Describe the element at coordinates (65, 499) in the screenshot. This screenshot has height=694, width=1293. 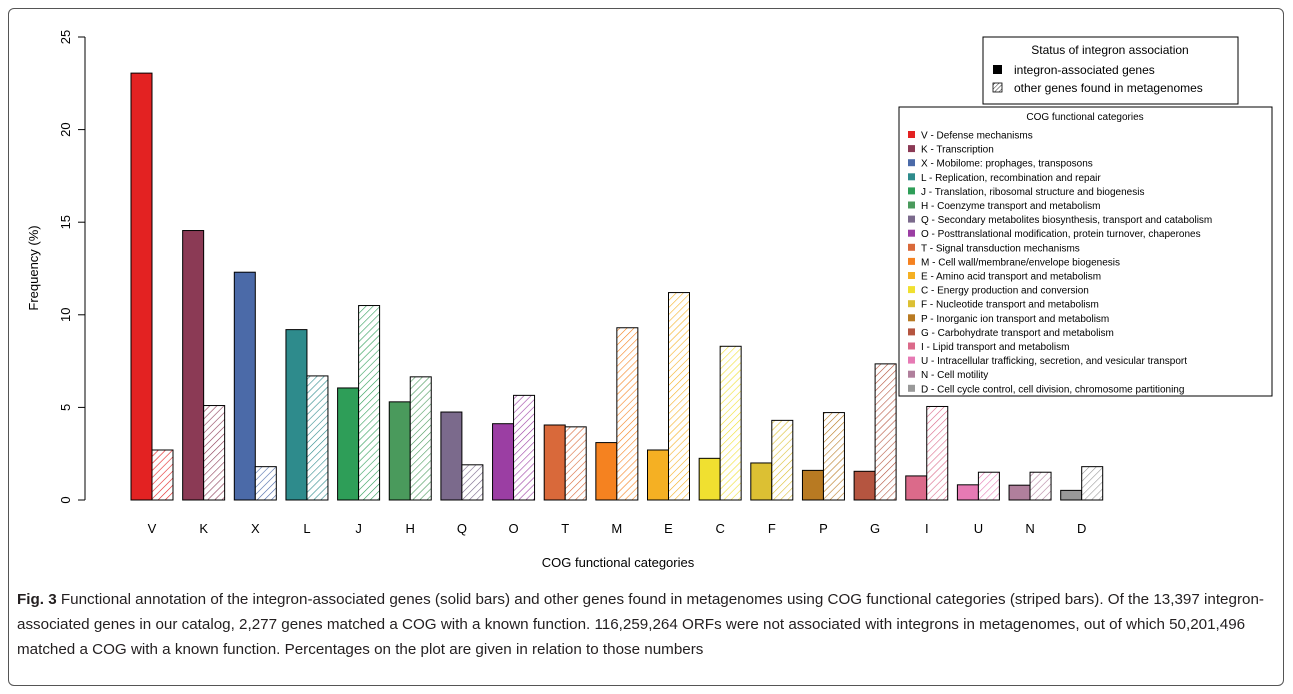
I see `y-tick-label: 0` at that location.